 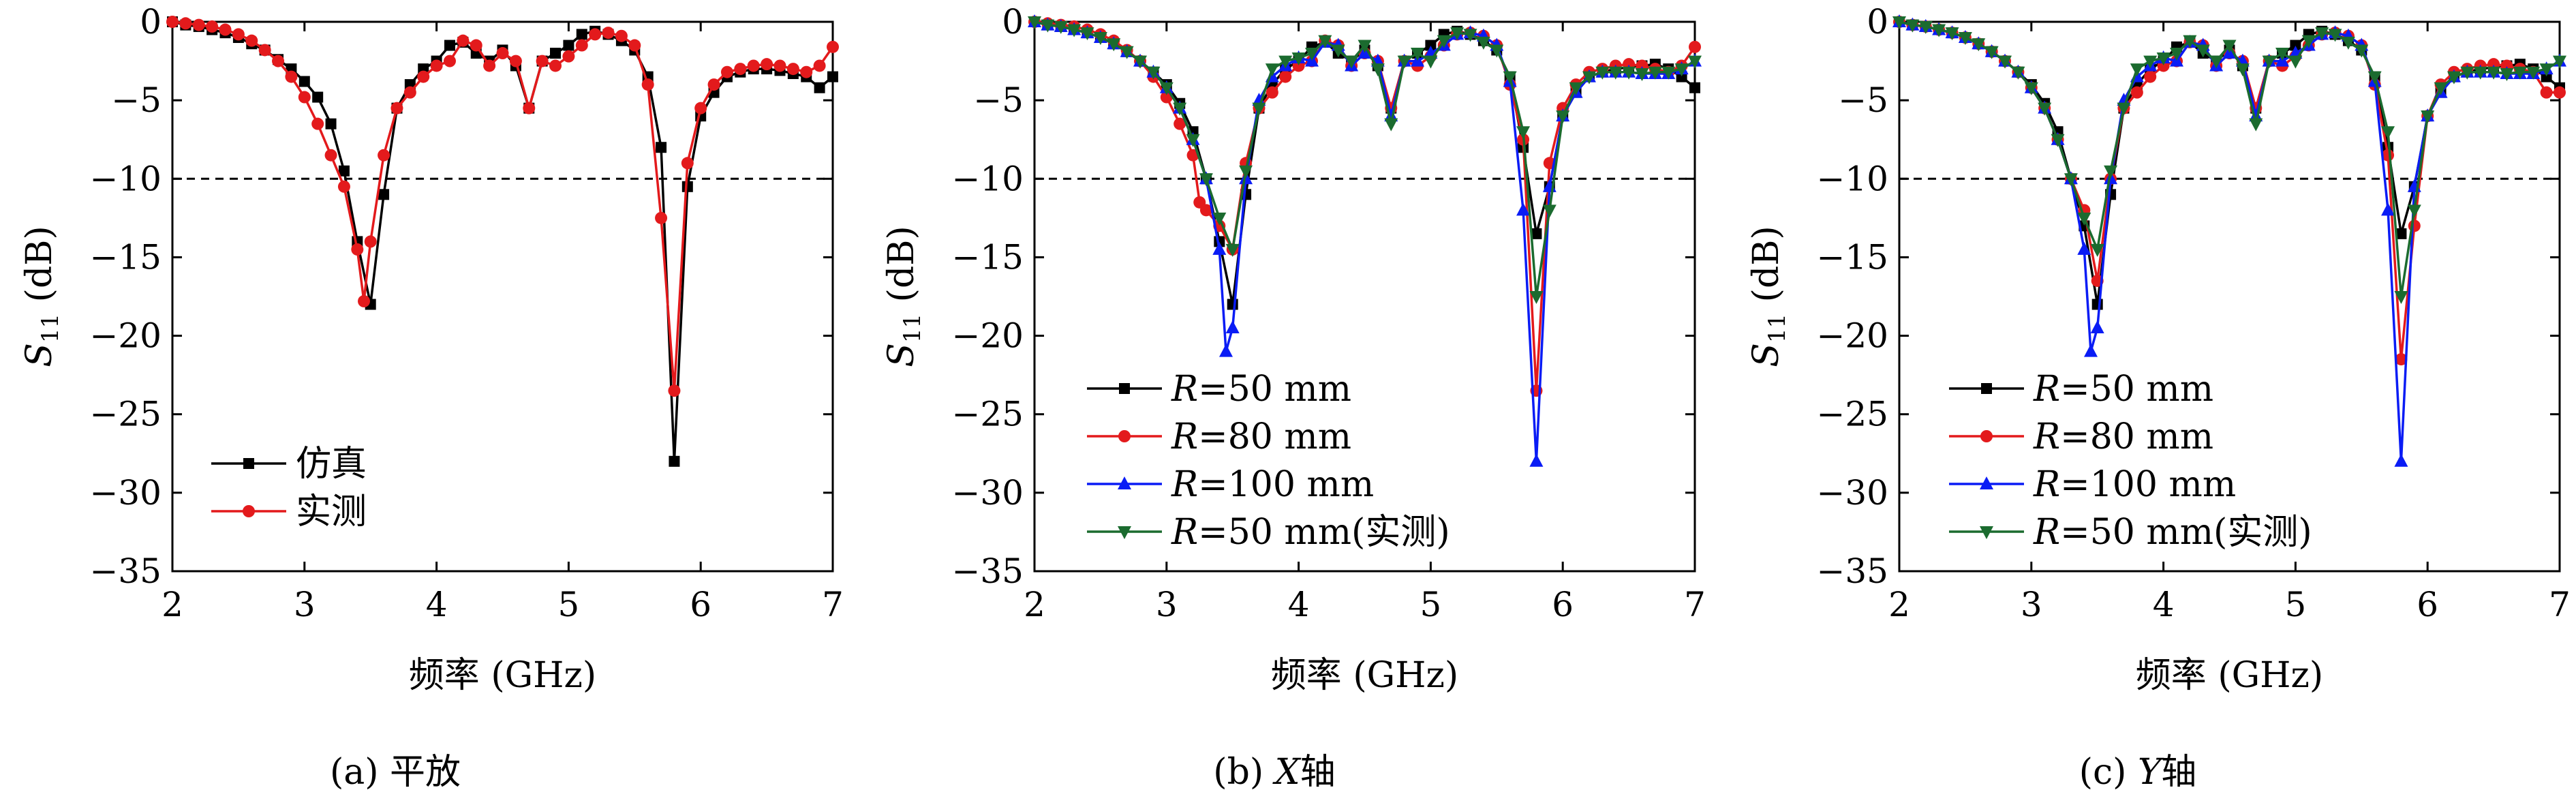 What do you see at coordinates (1272, 484) in the screenshot?
I see `legend-label: R=100 mm` at bounding box center [1272, 484].